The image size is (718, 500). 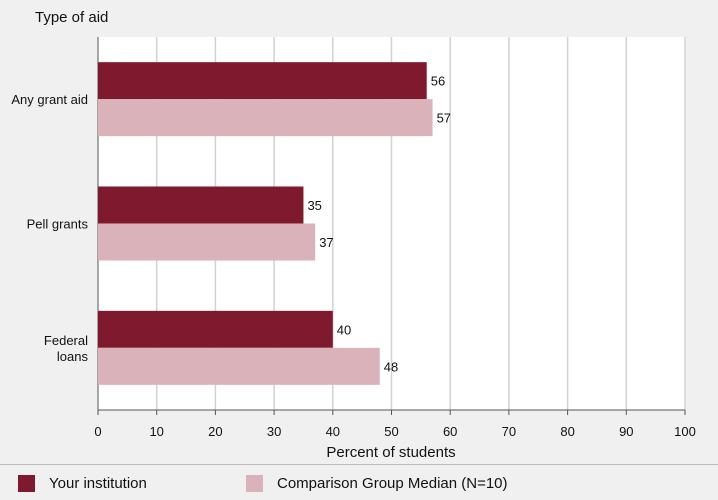 I want to click on x-tick-label-80: 80, so click(x=567, y=431).